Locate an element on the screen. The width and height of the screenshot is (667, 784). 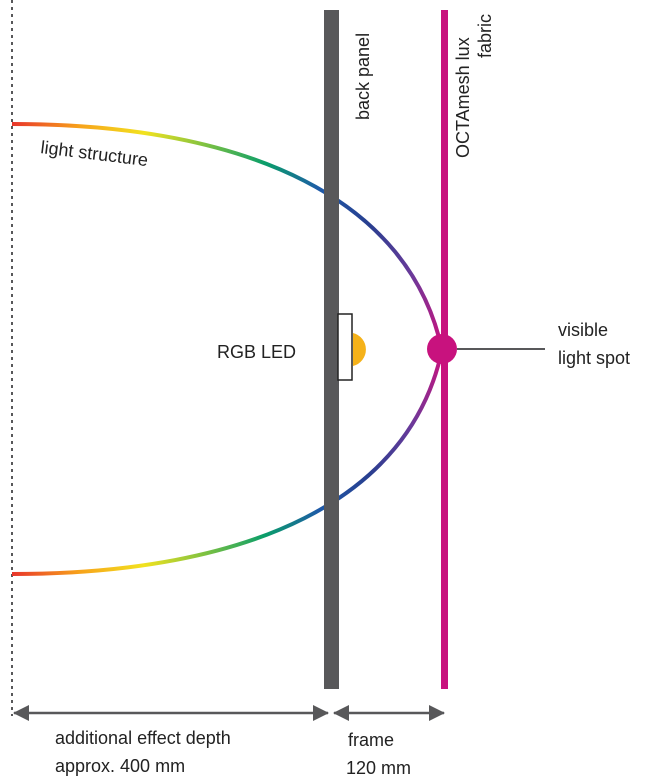
back-panel-label: back panel is located at coordinates (363, 76).